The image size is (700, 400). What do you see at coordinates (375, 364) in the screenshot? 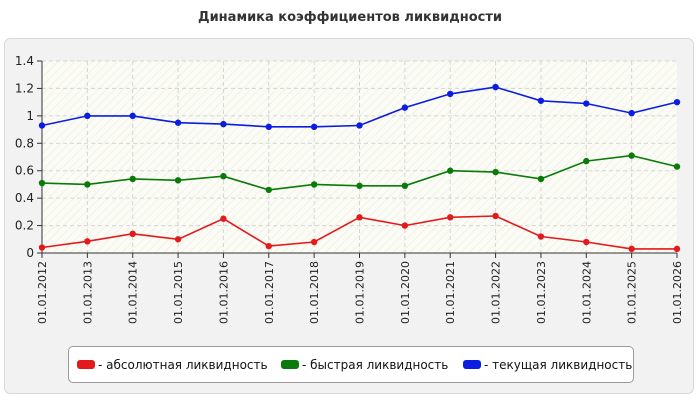
I see `legend-label-quick: - быстрая ликвидность` at bounding box center [375, 364].